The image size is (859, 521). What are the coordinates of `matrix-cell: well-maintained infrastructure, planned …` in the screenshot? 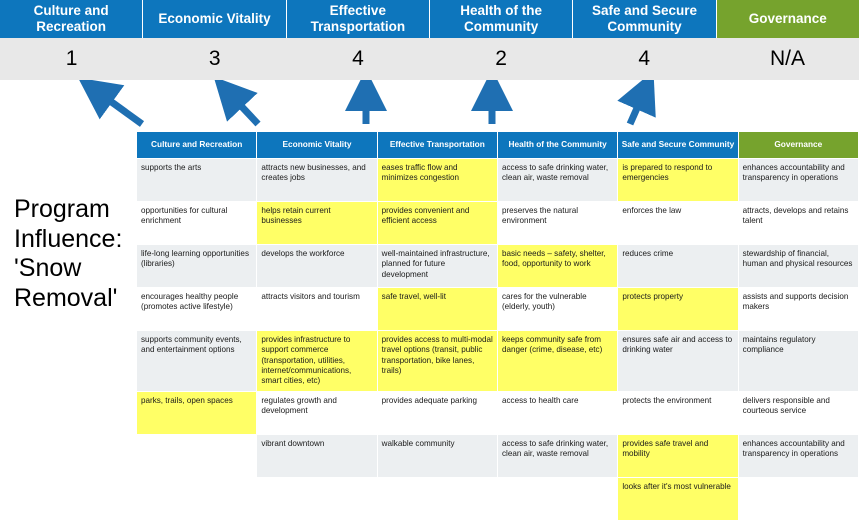 It's located at (437, 266).